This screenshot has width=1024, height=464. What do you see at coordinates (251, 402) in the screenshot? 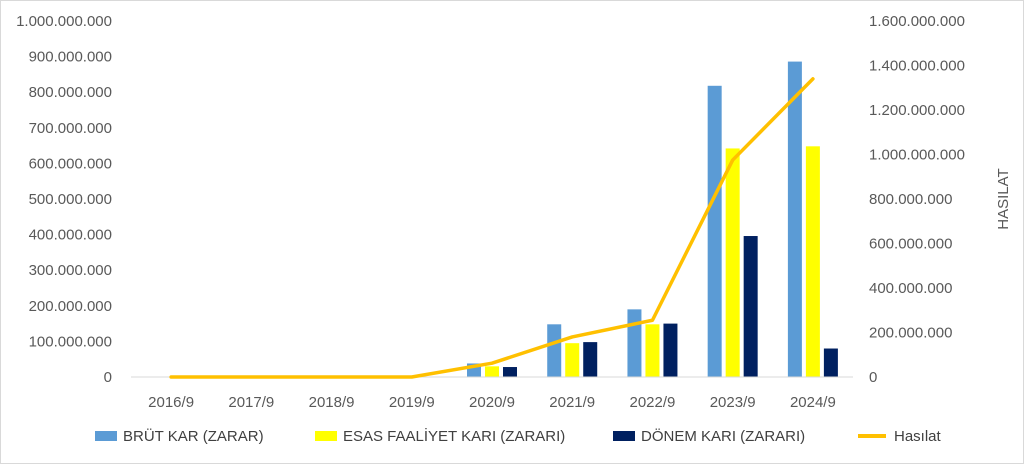
I see `x-axis-tick-label: 2017/9` at bounding box center [251, 402].